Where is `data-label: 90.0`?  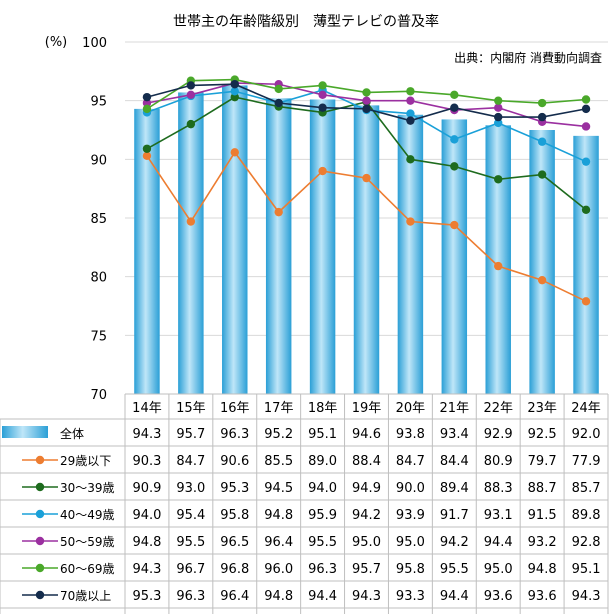
data-label: 90.0 is located at coordinates (410, 488).